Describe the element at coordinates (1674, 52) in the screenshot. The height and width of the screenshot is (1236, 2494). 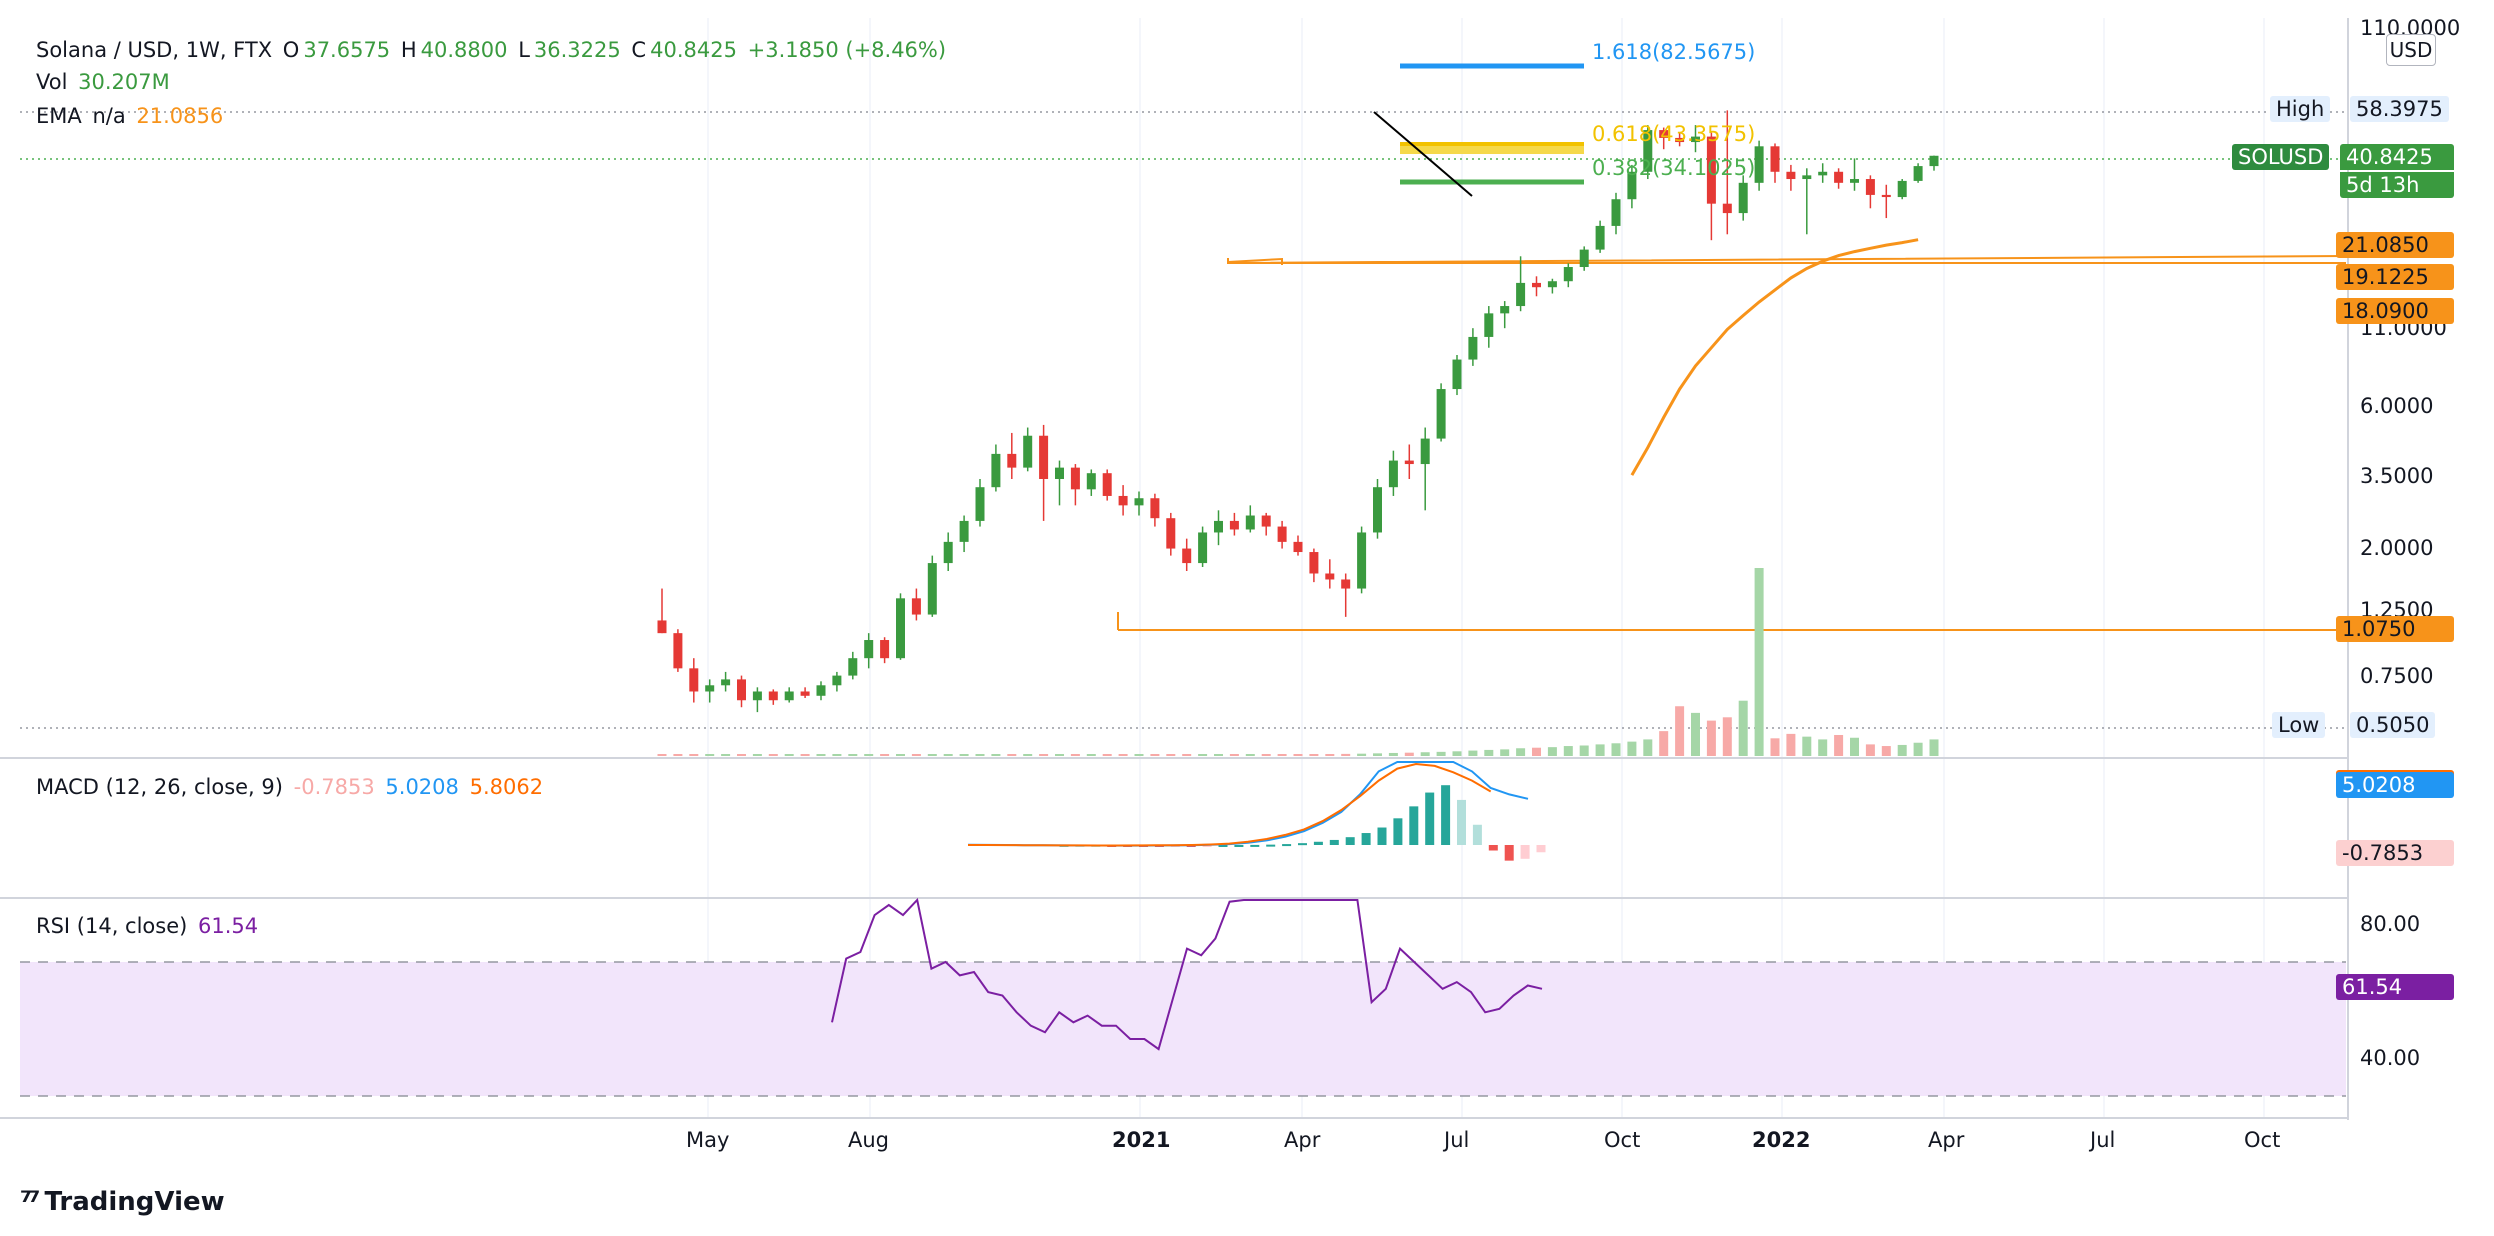
I see `fib-1618-label: 1.618(82.5675)` at that location.